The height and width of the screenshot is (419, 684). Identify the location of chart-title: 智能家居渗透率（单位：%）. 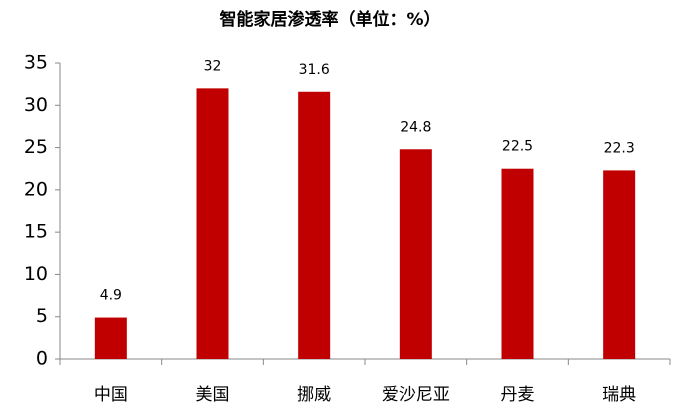
(329, 19).